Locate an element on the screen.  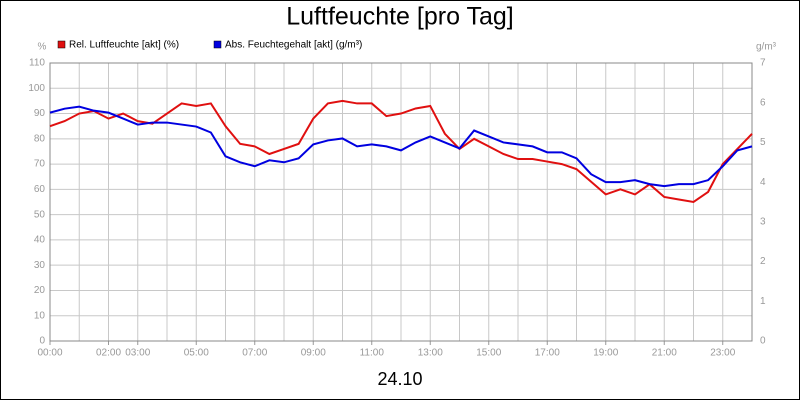
x-tick-label: 15:00 is located at coordinates (488, 353).